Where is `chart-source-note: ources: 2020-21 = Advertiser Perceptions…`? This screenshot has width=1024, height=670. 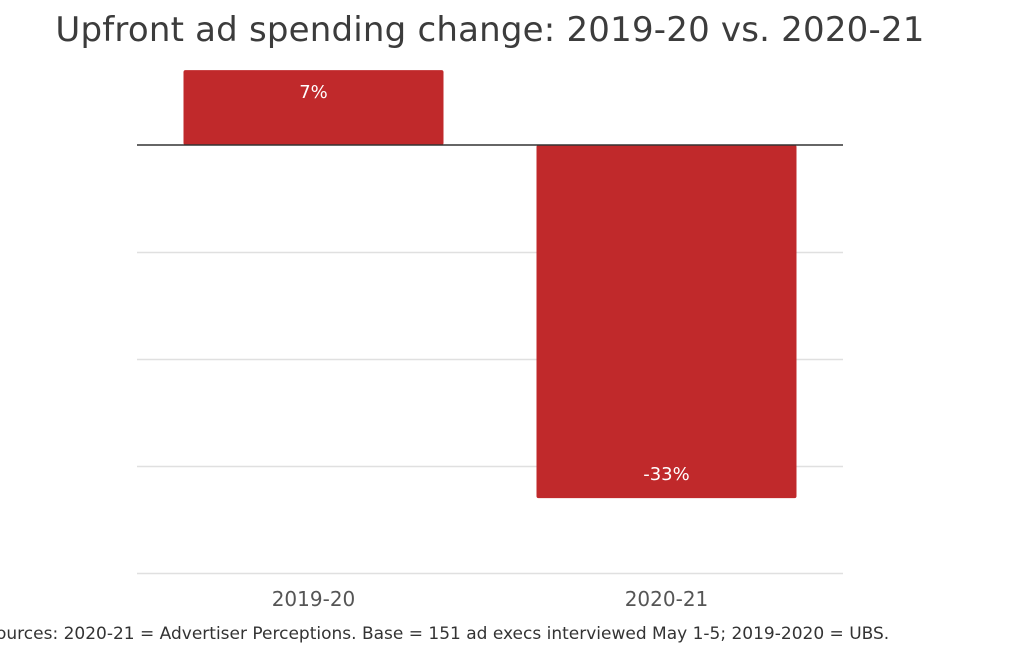 chart-source-note: ources: 2020-21 = Advertiser Perceptions… is located at coordinates (445, 634).